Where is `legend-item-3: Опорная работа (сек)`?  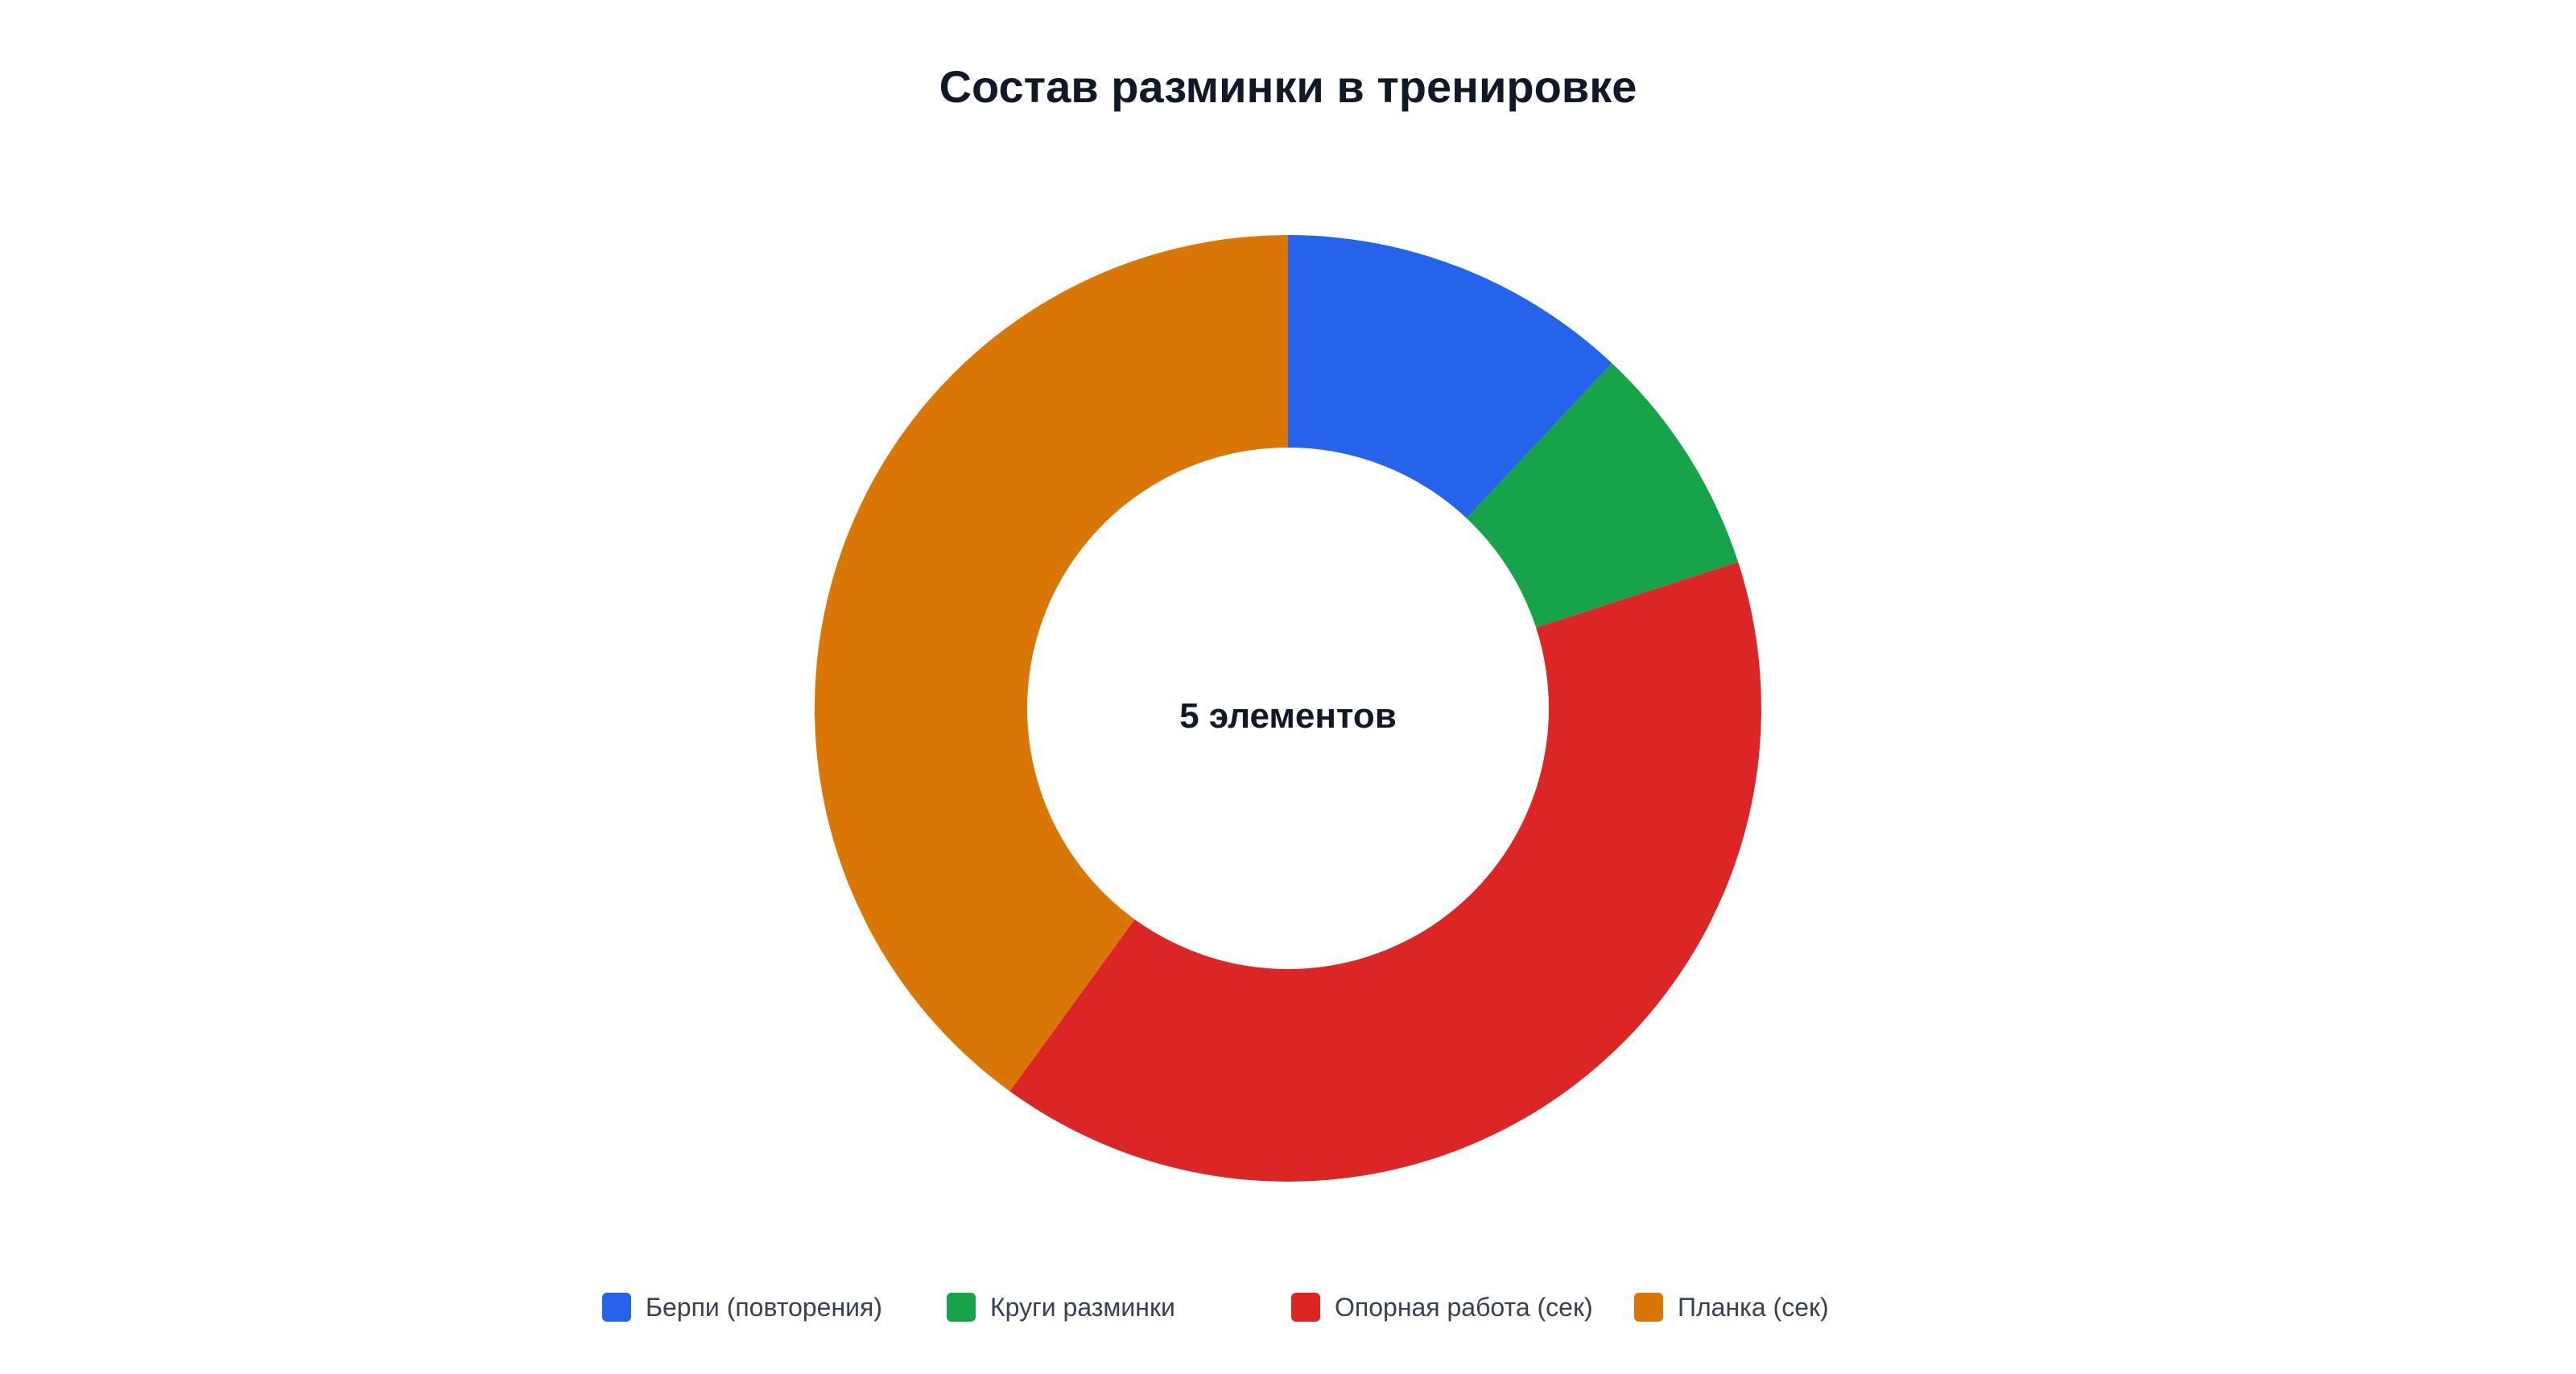 legend-item-3: Опорная работа (сек) is located at coordinates (1442, 1307).